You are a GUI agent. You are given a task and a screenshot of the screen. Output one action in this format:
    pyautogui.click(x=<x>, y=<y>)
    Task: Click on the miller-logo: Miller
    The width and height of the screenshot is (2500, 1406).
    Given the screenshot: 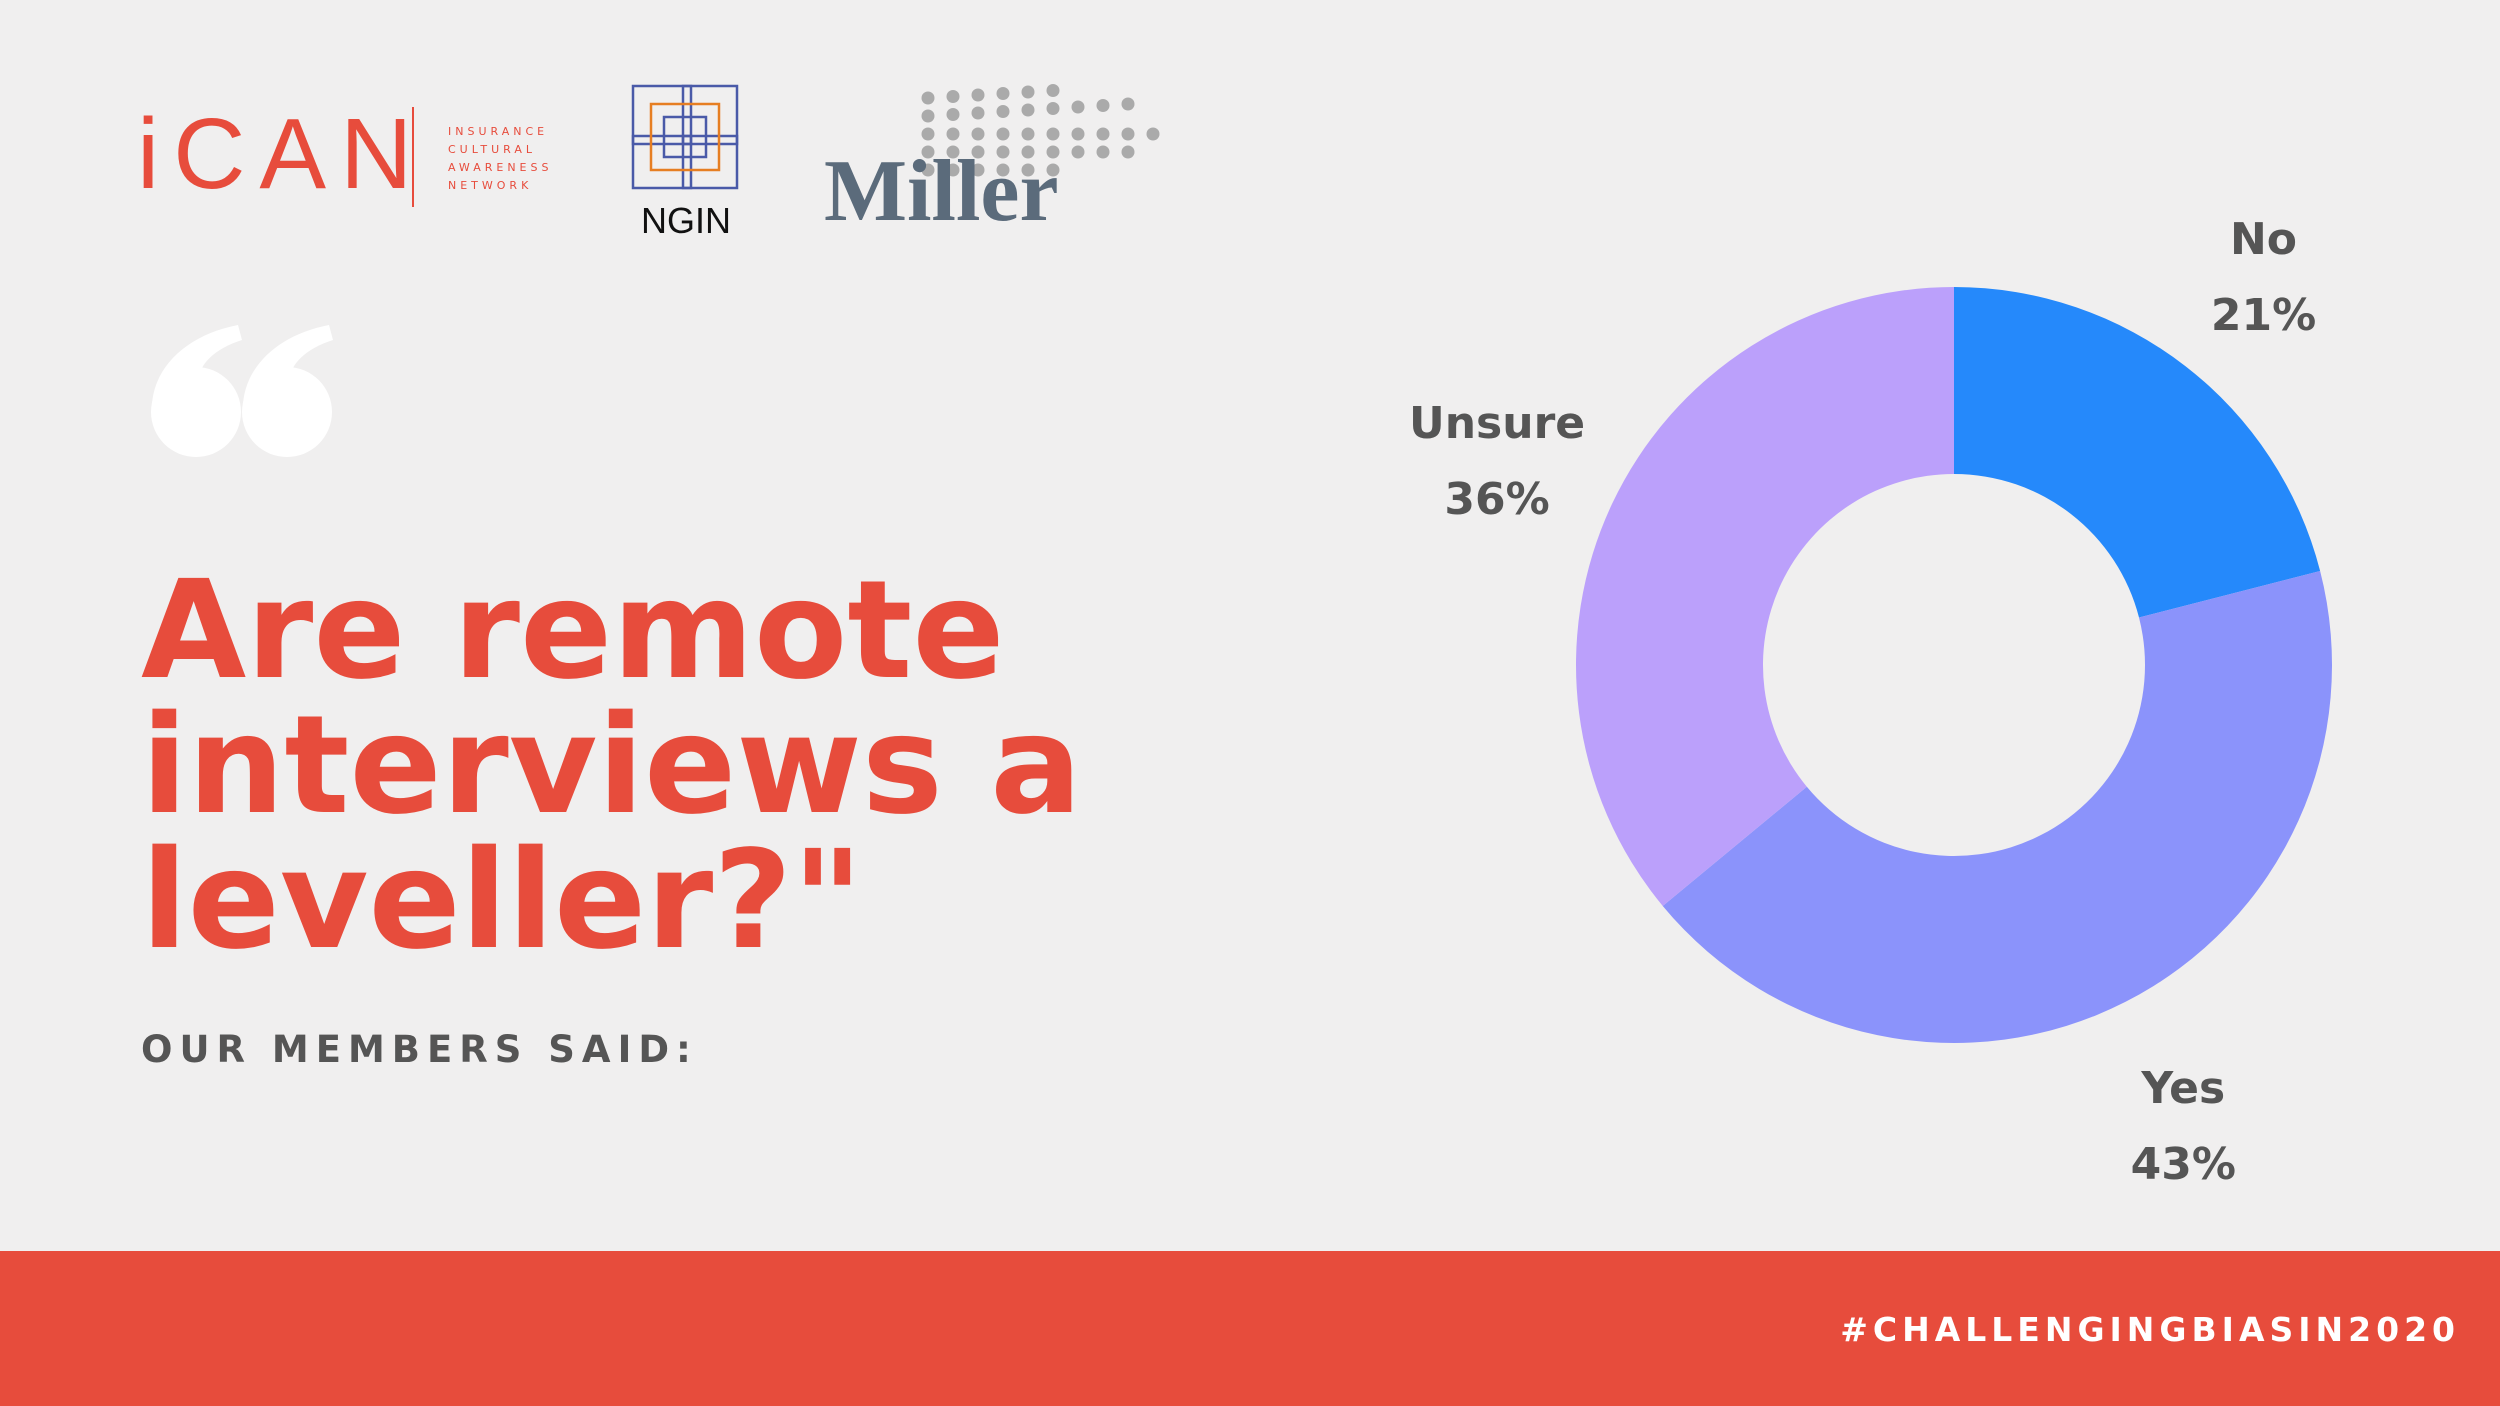 What is the action you would take?
    pyautogui.click(x=941, y=191)
    